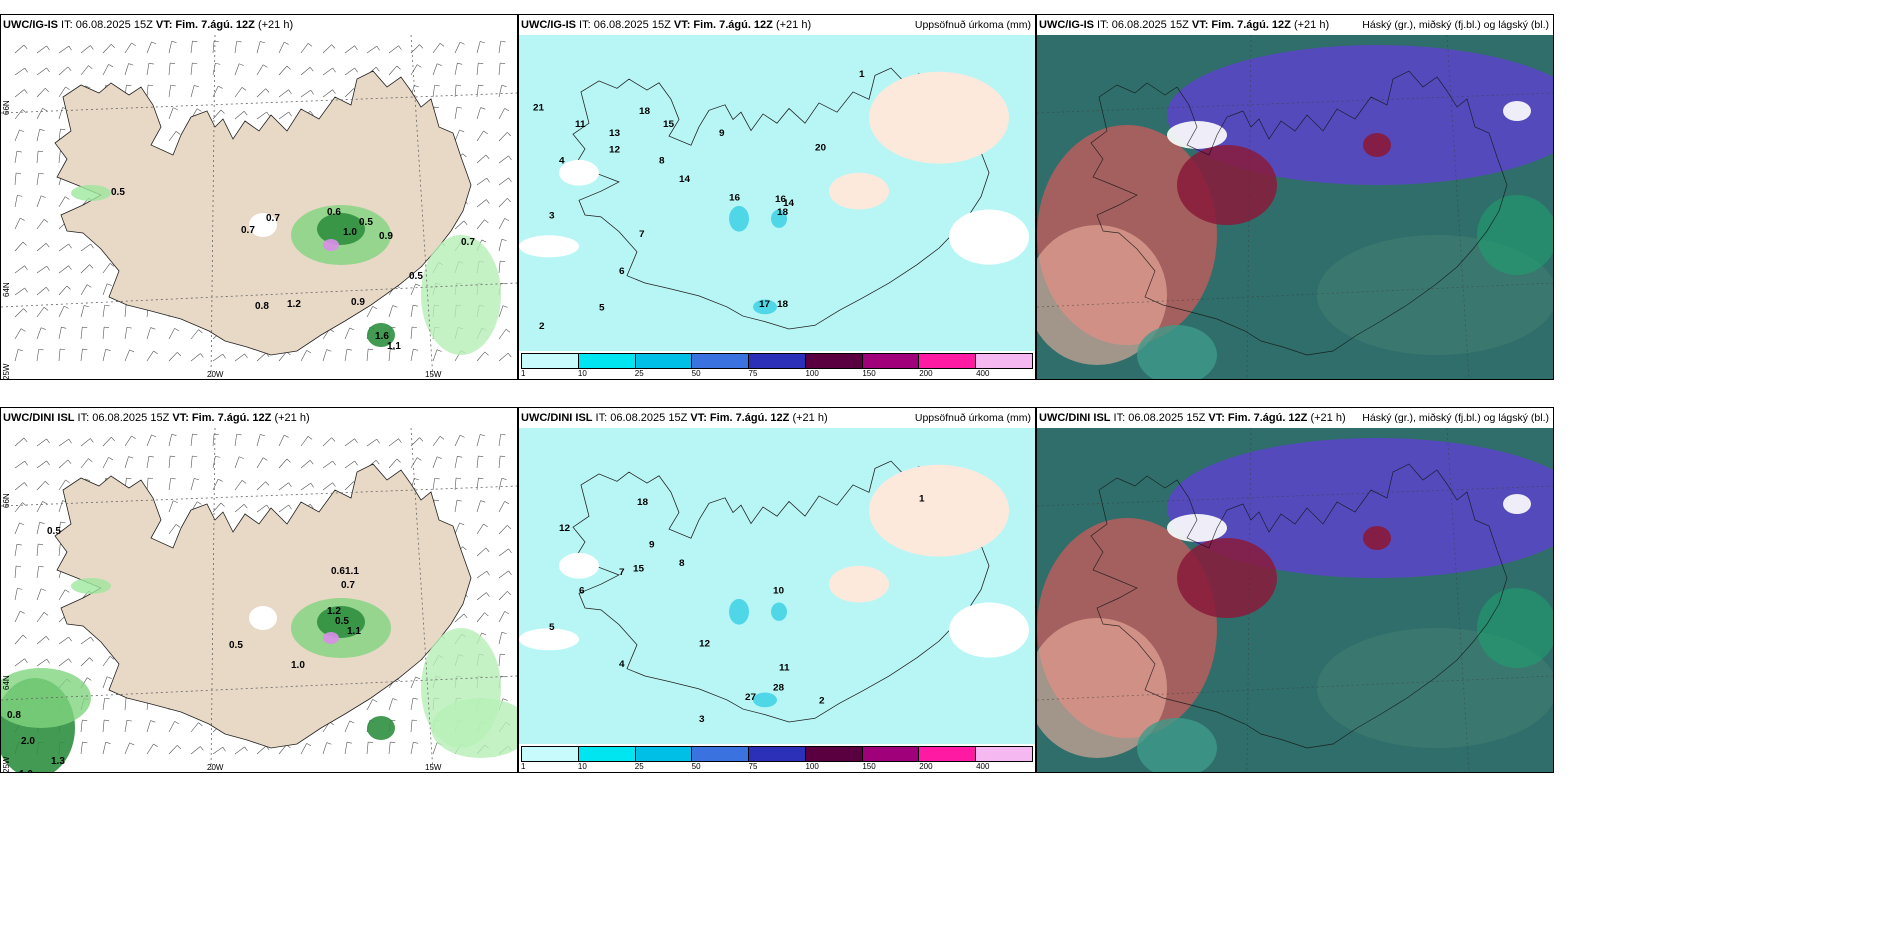  Describe the element at coordinates (354, 631) in the screenshot. I see `precip-value-label: 1.1` at that location.